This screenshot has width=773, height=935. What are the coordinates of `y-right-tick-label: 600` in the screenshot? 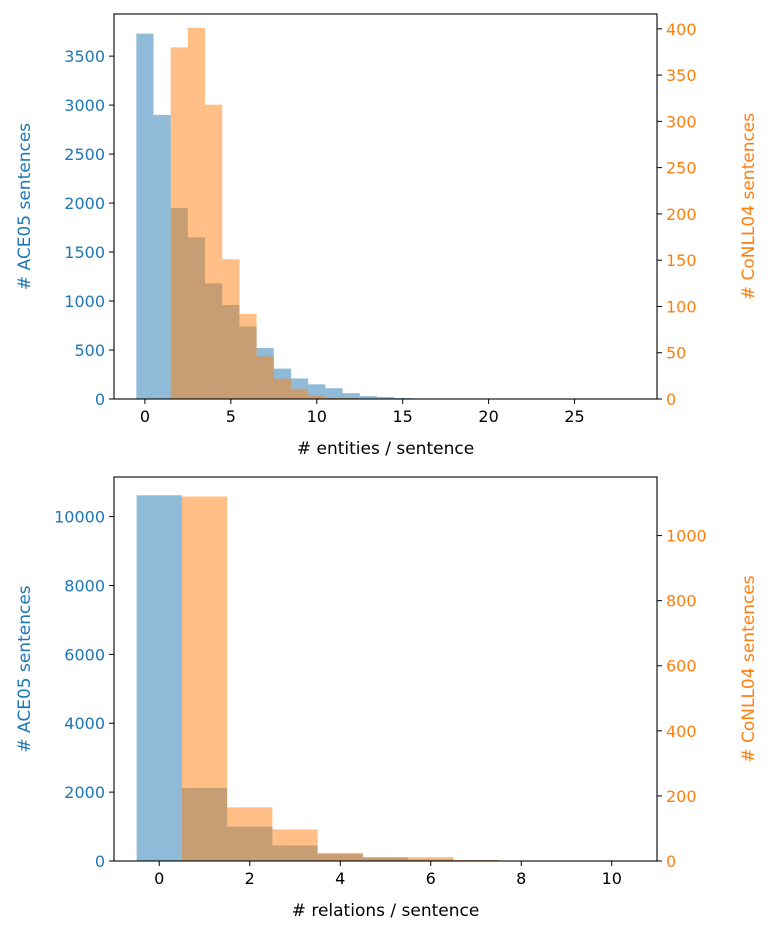 It's located at (681, 666).